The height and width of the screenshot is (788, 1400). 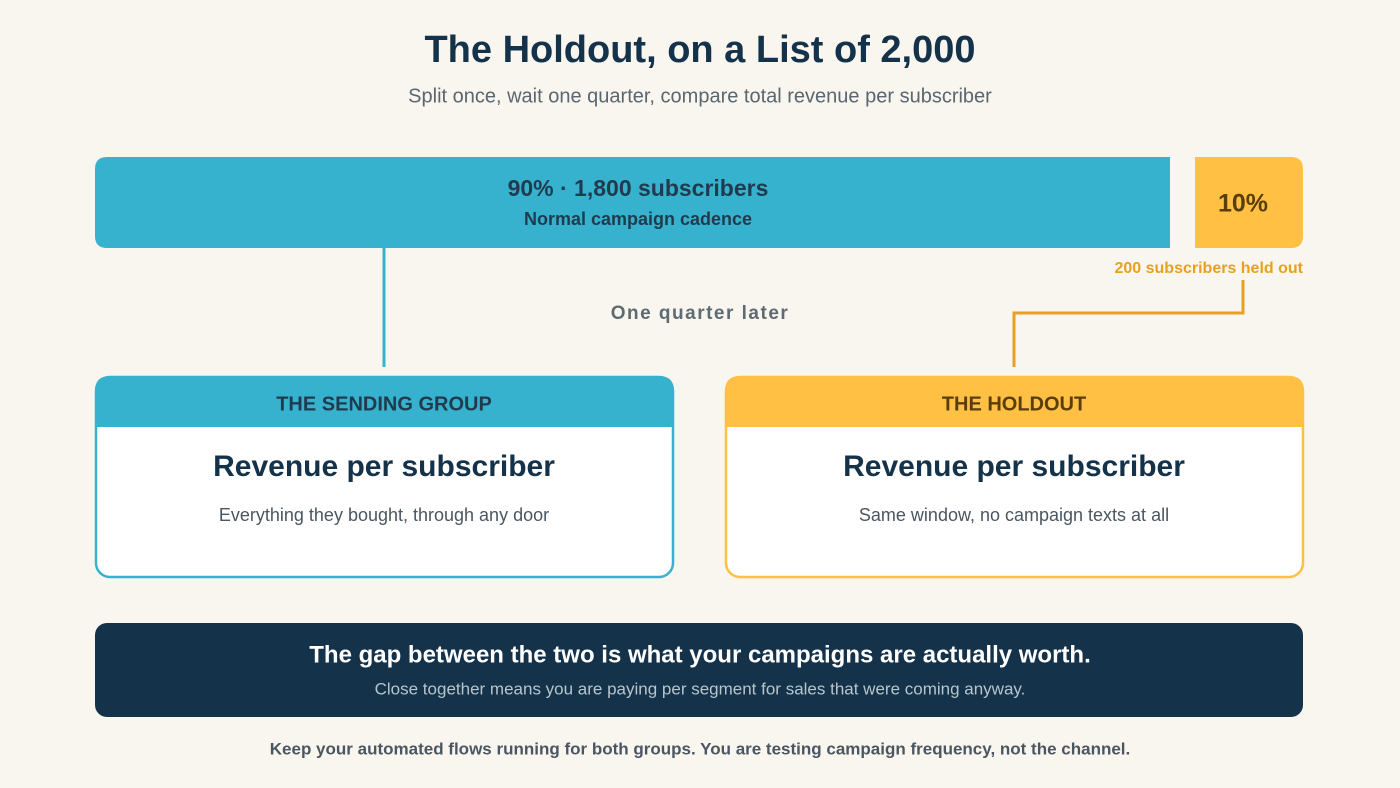 I want to click on main-group-bar, so click(x=632, y=202).